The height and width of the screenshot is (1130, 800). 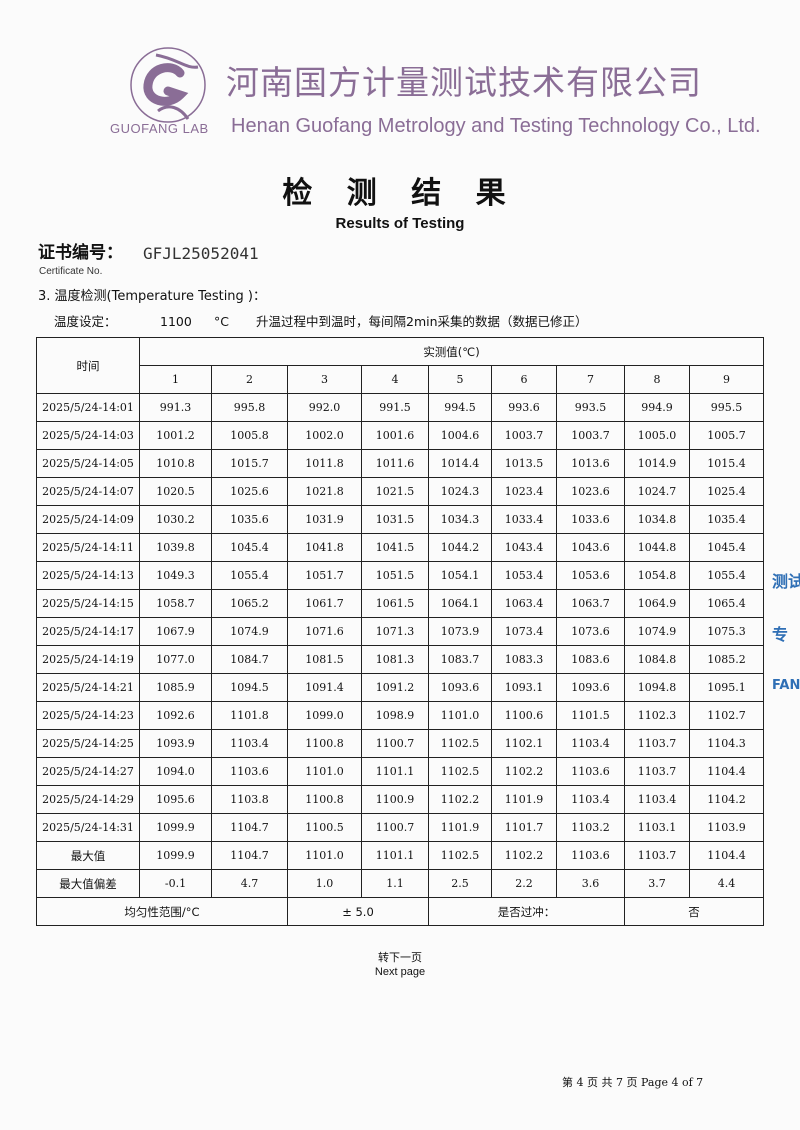 I want to click on cell-value: 1083.3, so click(x=524, y=659).